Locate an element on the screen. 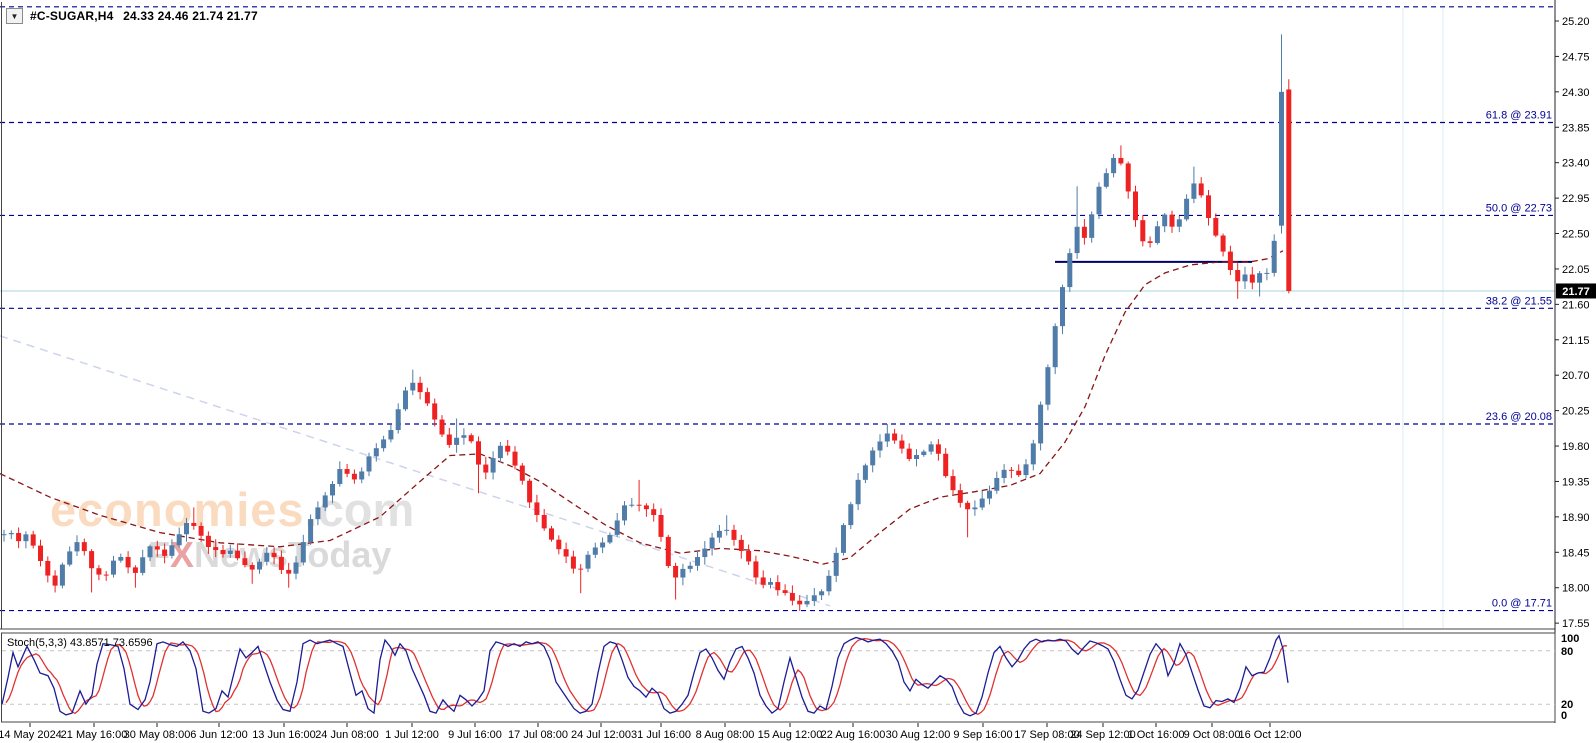 The width and height of the screenshot is (1596, 743). stochastic-axis-label: 0 is located at coordinates (1564, 716).